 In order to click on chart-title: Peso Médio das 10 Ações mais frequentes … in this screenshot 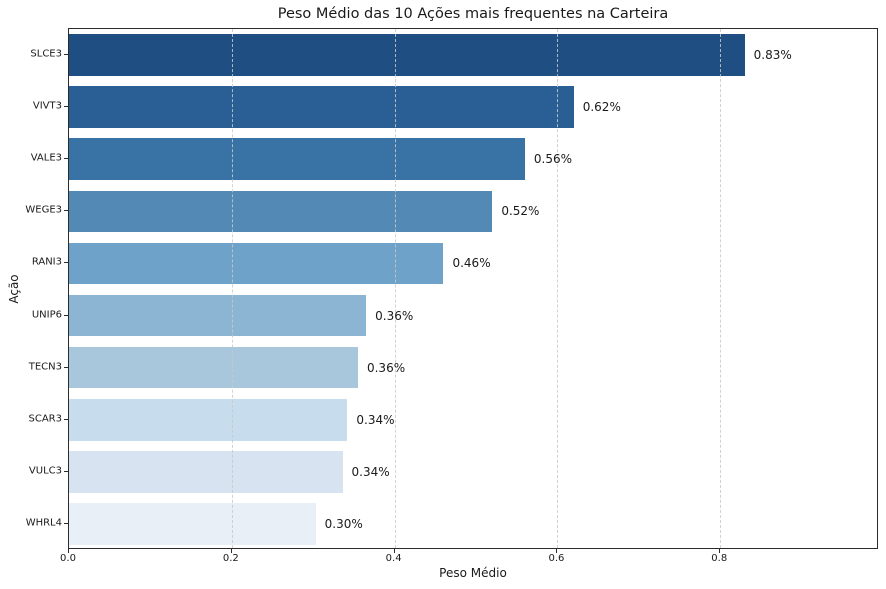, I will do `click(473, 14)`.